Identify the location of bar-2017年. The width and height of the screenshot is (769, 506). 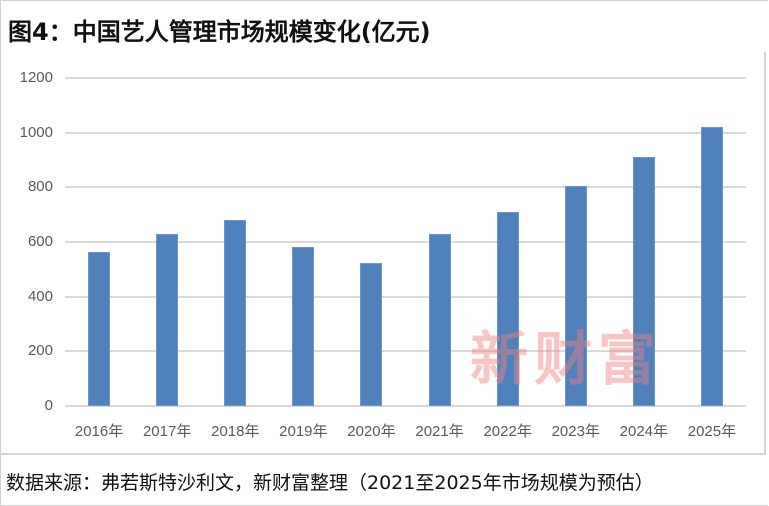
(167, 319).